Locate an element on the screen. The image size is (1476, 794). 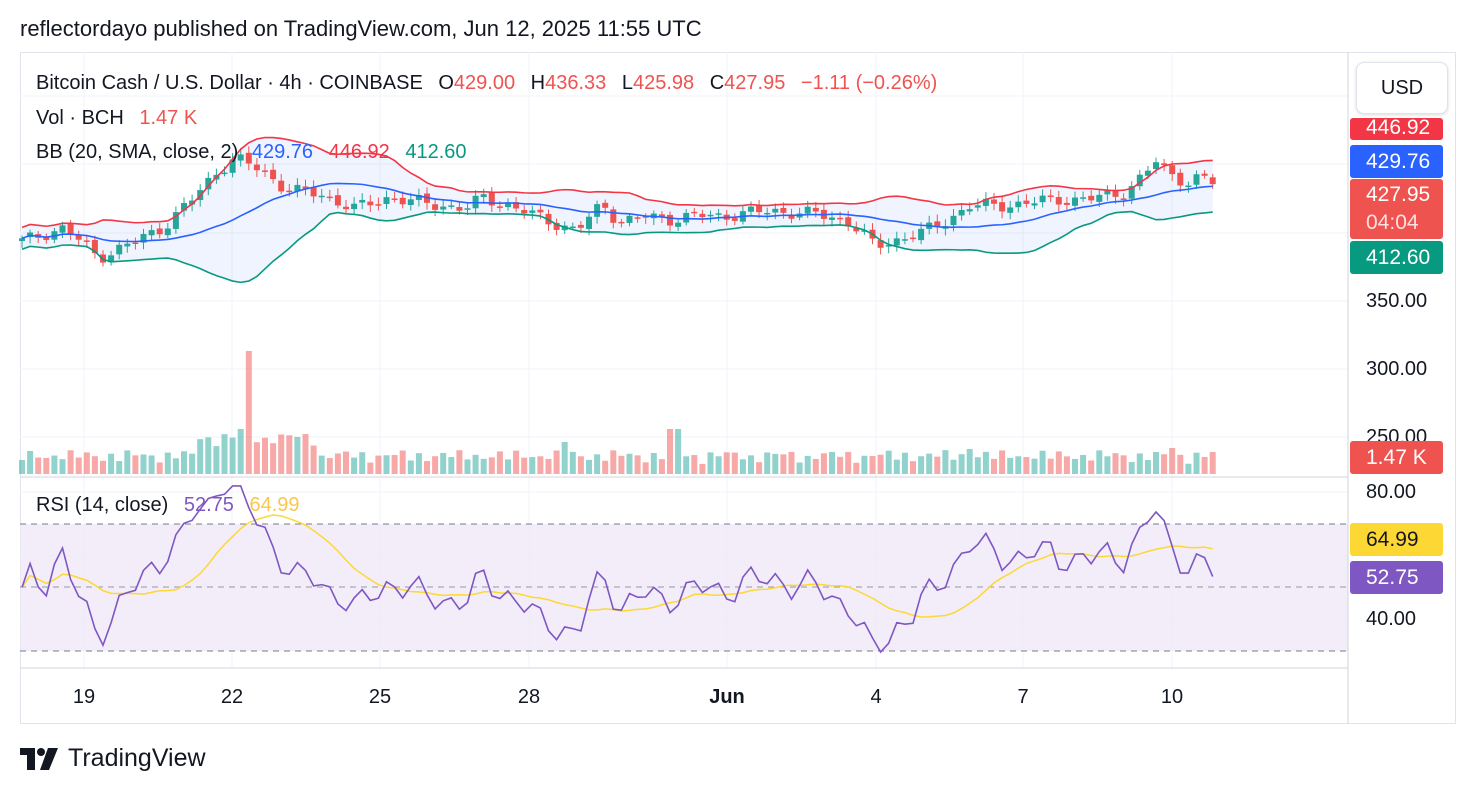
tradingview-logo: TradingView is located at coordinates (113, 758).